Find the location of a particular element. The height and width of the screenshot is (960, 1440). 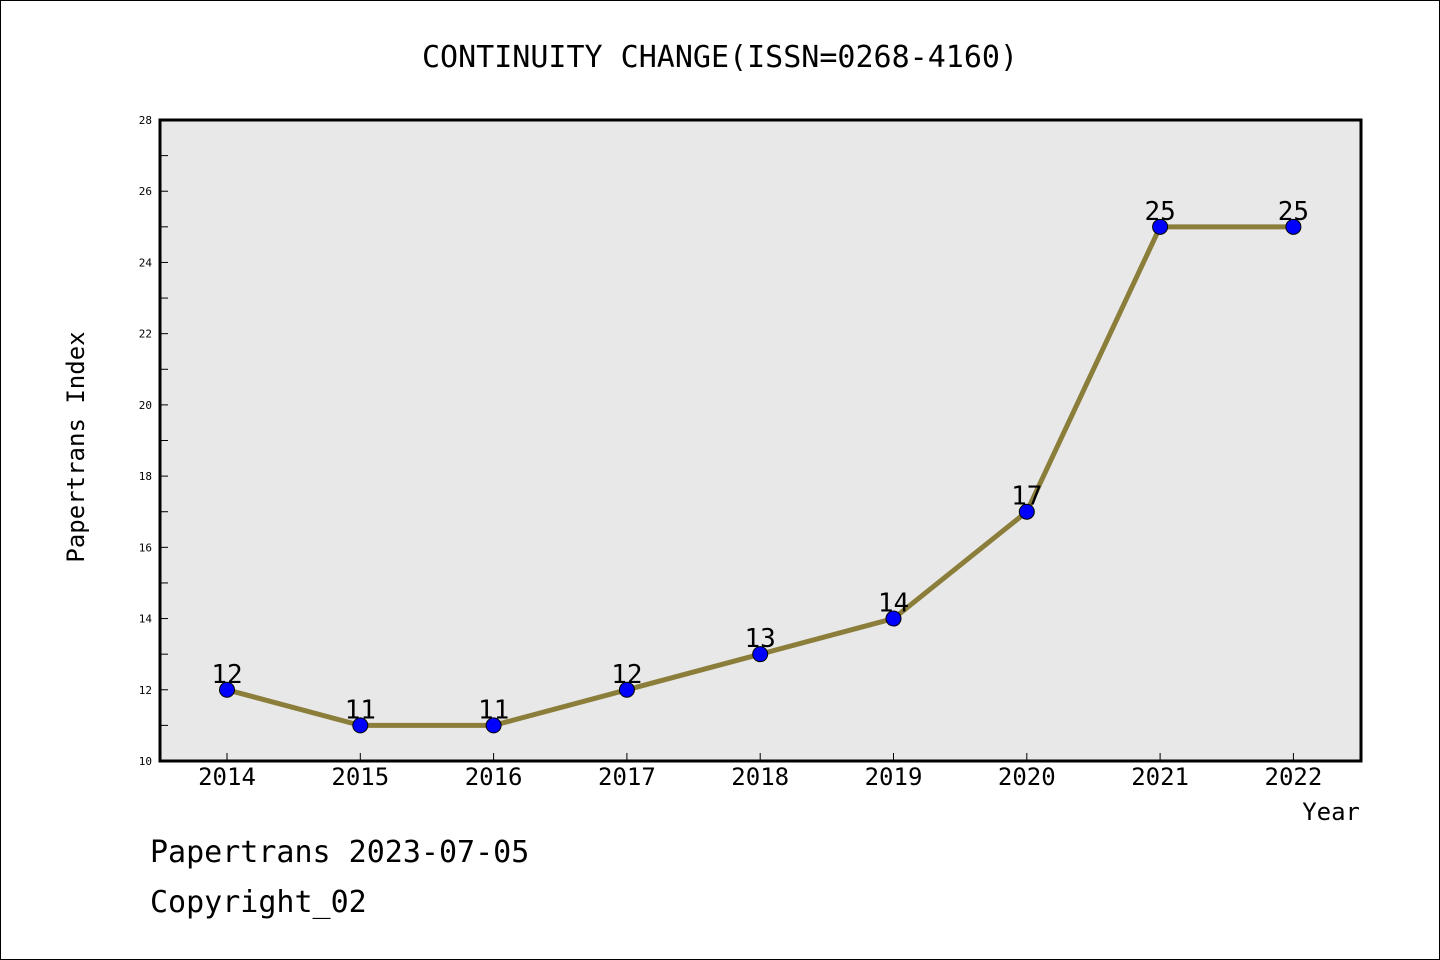

x-tick-label: 2020 is located at coordinates (1027, 777).